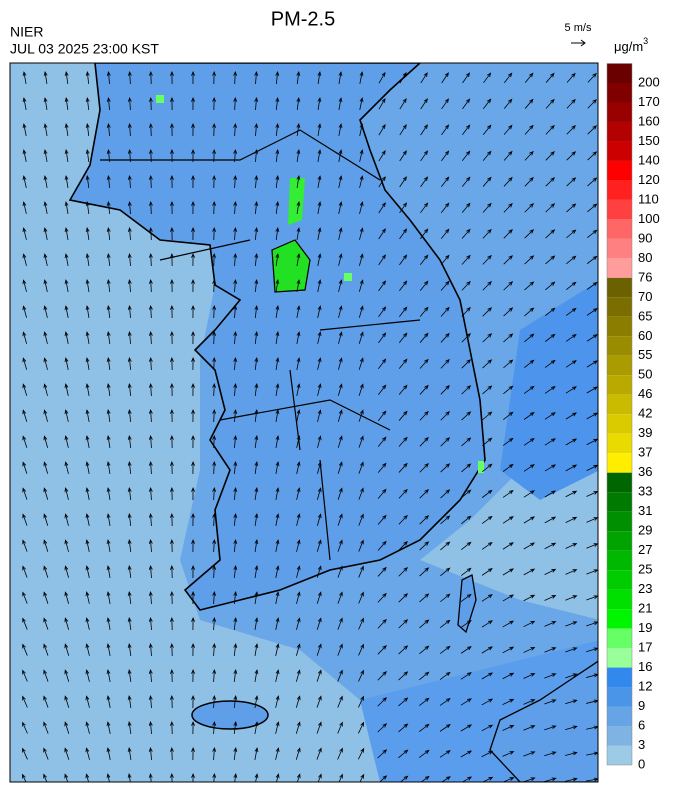  I want to click on legend-label: 90, so click(645, 237).